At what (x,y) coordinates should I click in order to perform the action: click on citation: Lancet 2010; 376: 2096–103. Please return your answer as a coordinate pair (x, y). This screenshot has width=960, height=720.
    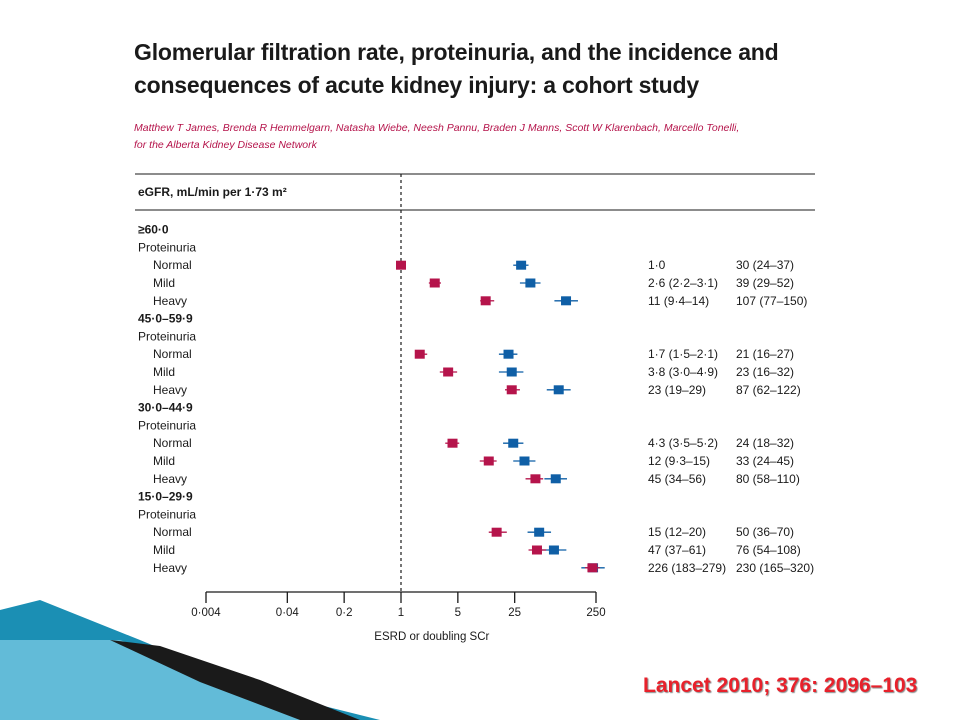
    Looking at the image, I should click on (780, 685).